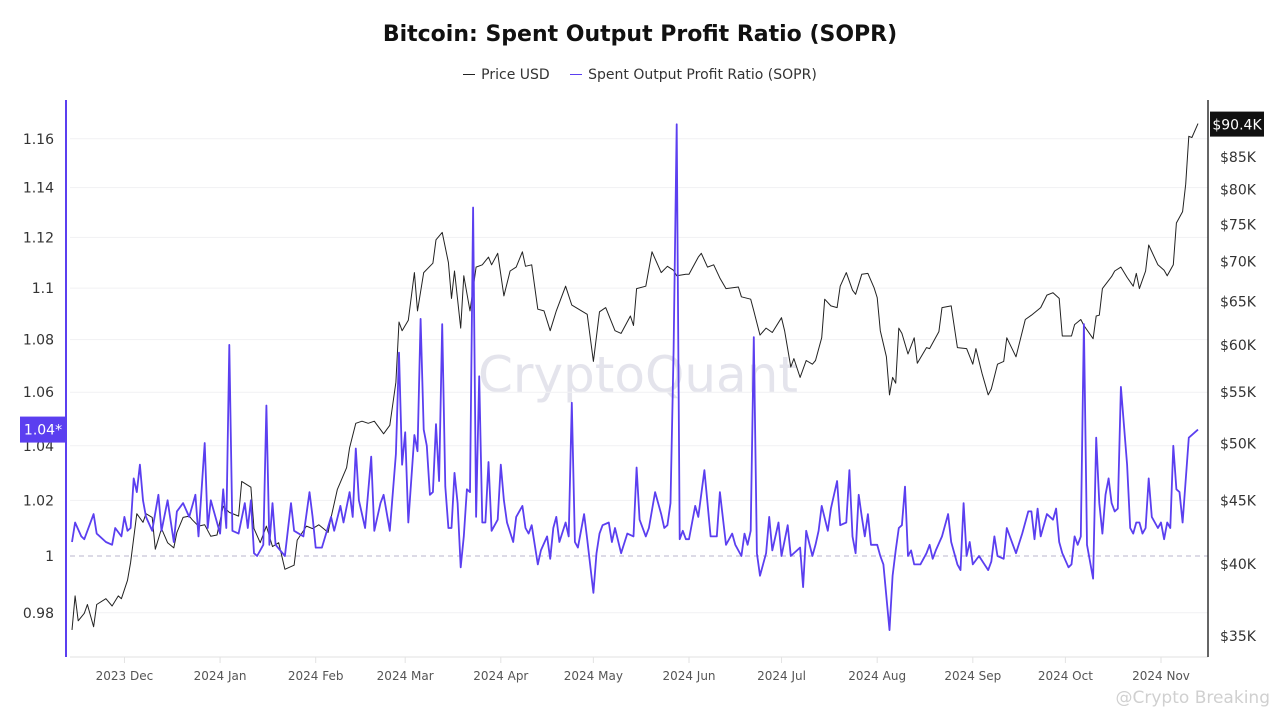  I want to click on price-current-badge, so click(1237, 124).